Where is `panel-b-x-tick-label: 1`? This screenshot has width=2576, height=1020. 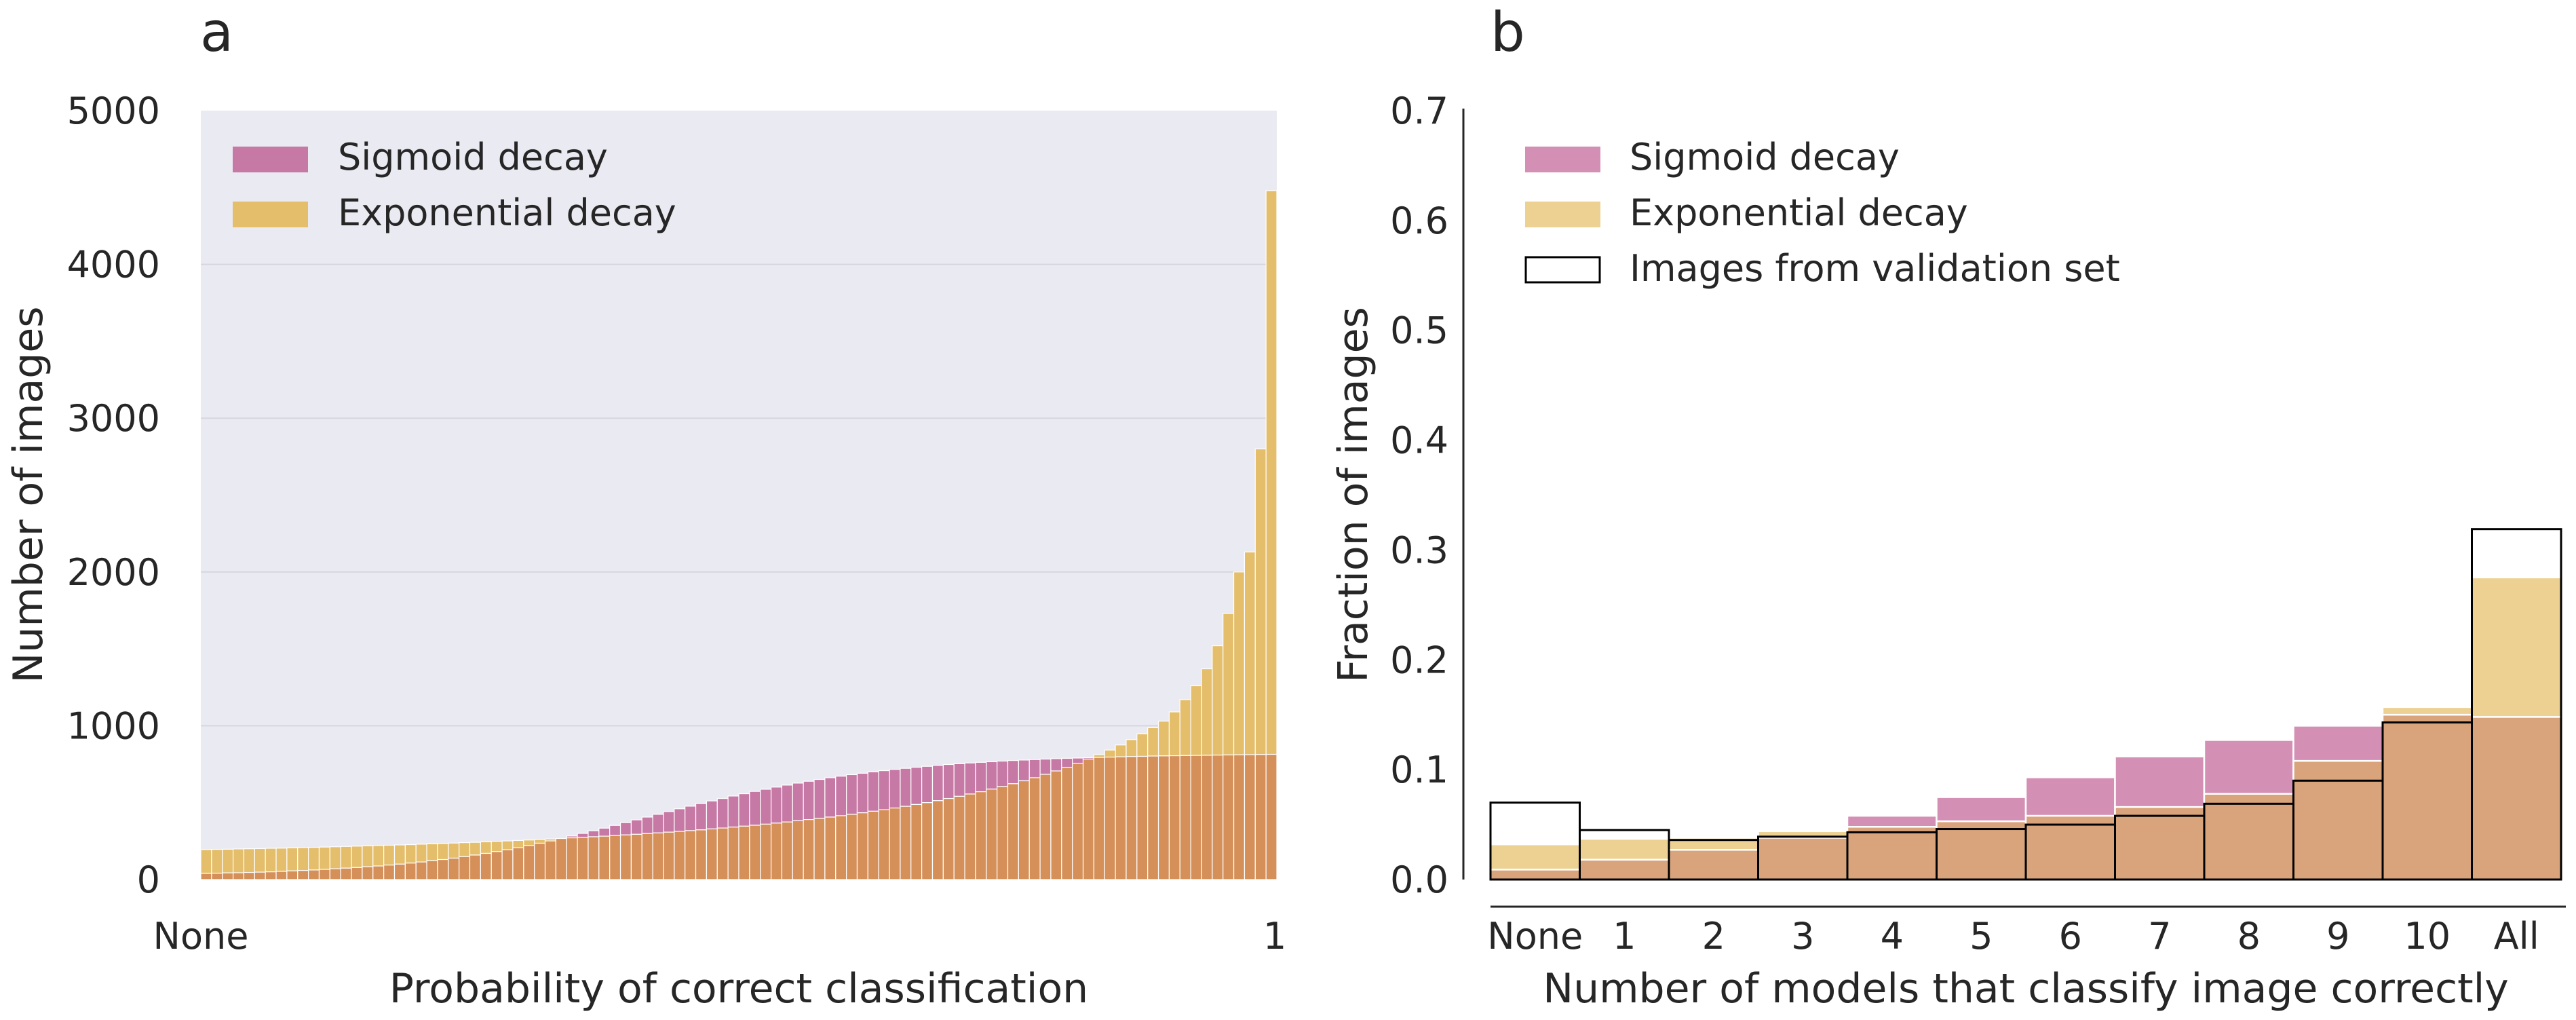
panel-b-x-tick-label: 1 is located at coordinates (1624, 936).